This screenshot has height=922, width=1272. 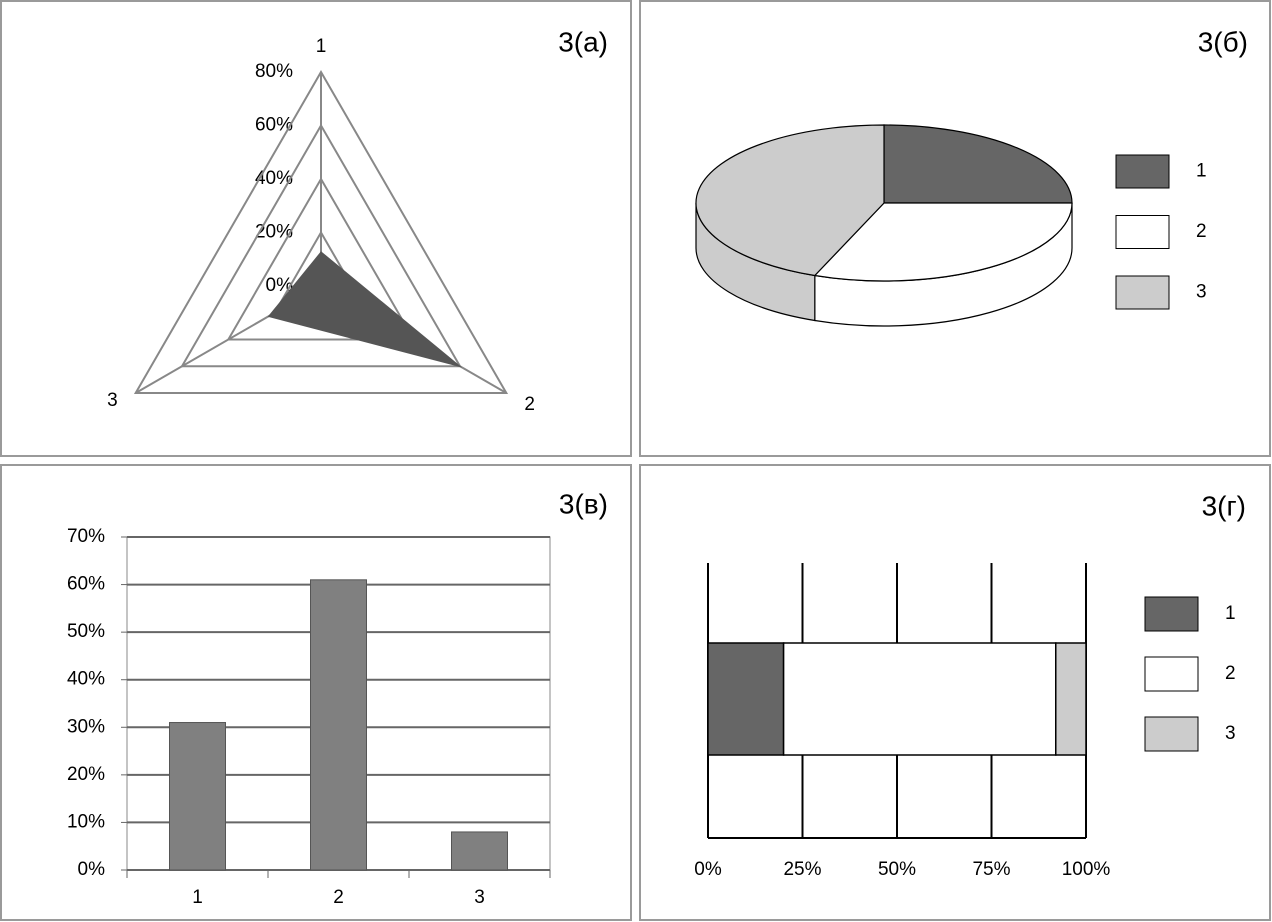 I want to click on chart-title: 3(г), so click(x=1224, y=505).